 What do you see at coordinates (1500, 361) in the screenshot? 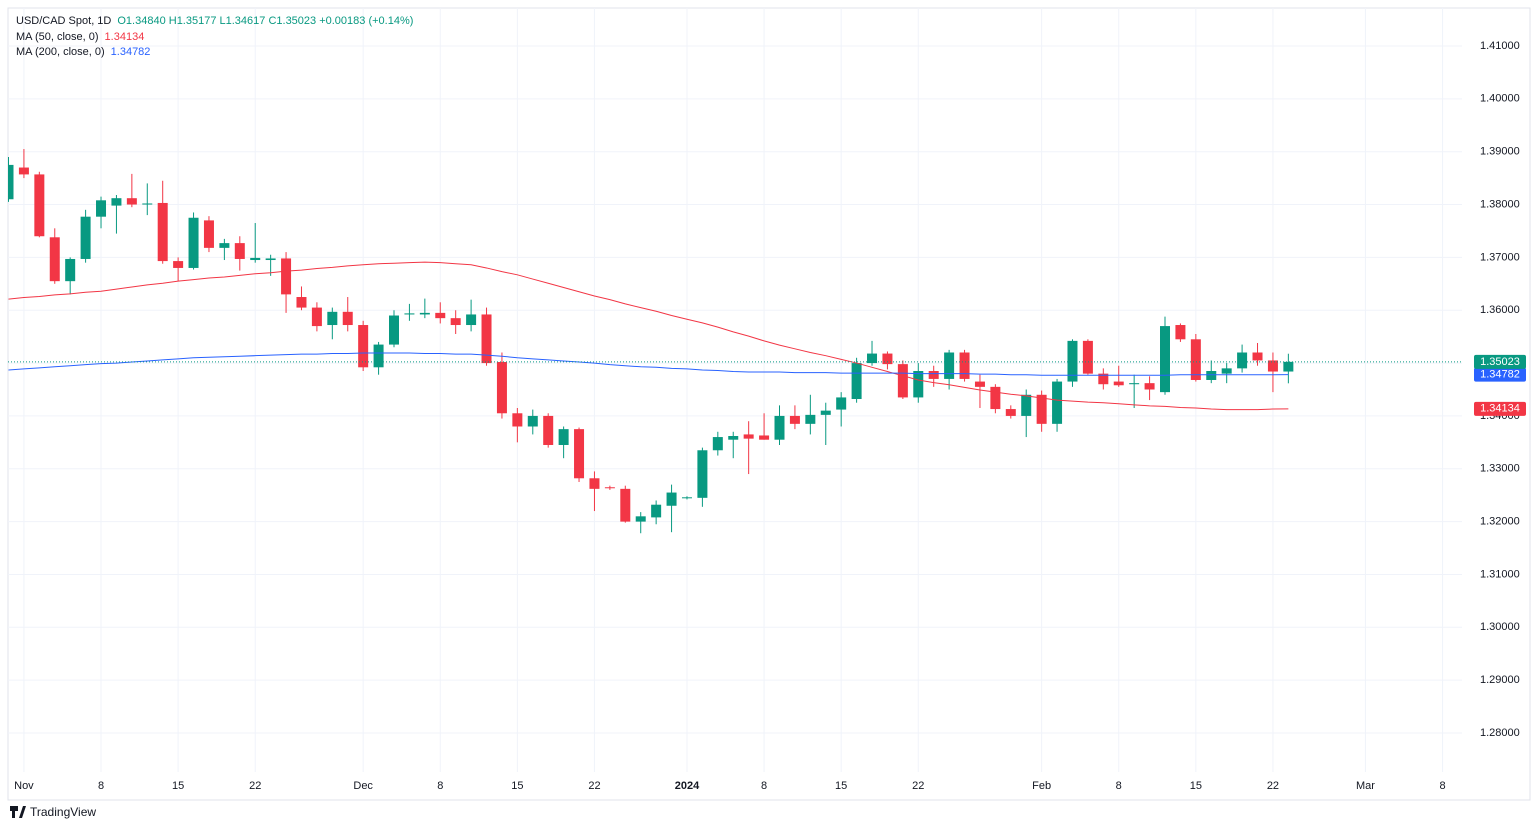
I see `last-price-box` at bounding box center [1500, 361].